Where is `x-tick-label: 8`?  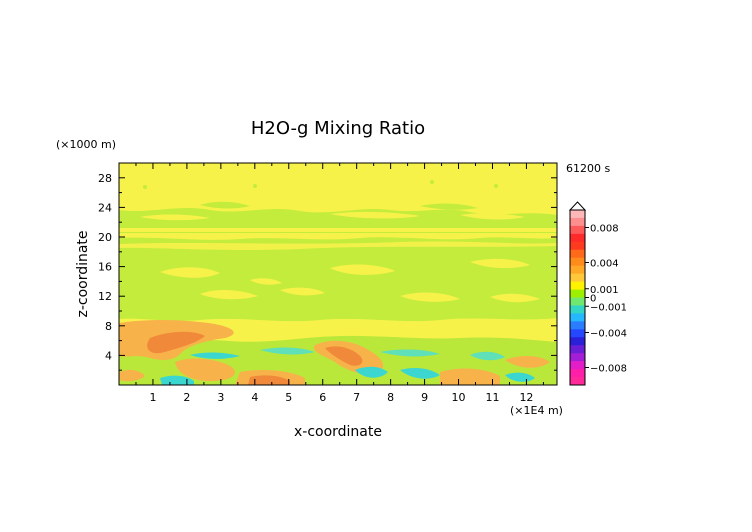 x-tick-label: 8 is located at coordinates (390, 397).